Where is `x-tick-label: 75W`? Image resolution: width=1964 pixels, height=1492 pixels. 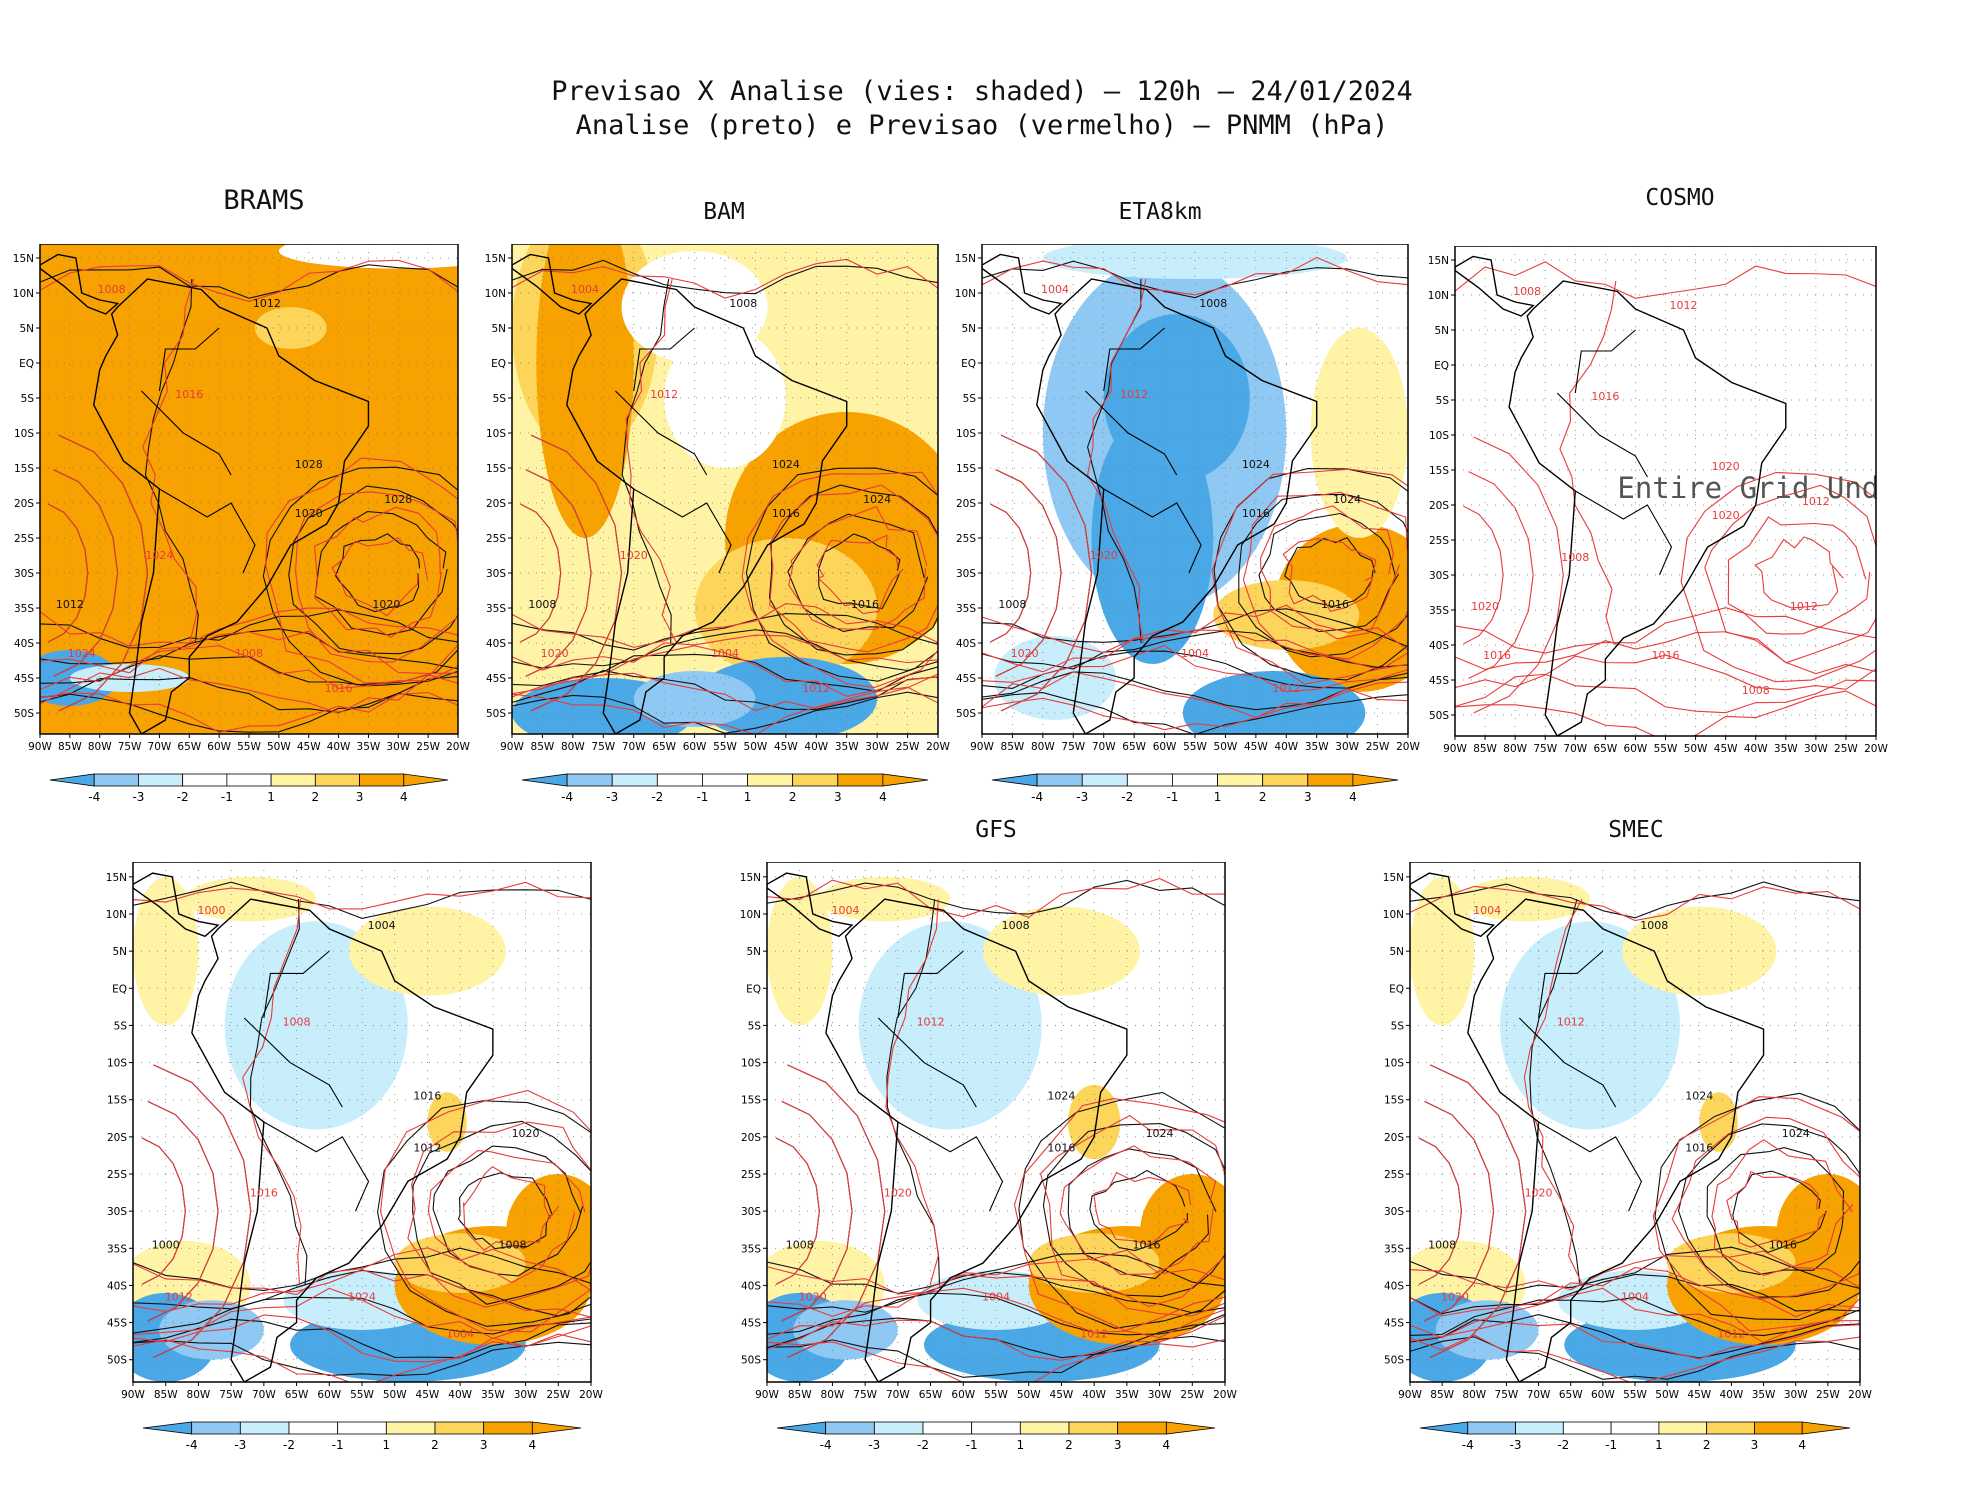
x-tick-label: 75W is located at coordinates (603, 747).